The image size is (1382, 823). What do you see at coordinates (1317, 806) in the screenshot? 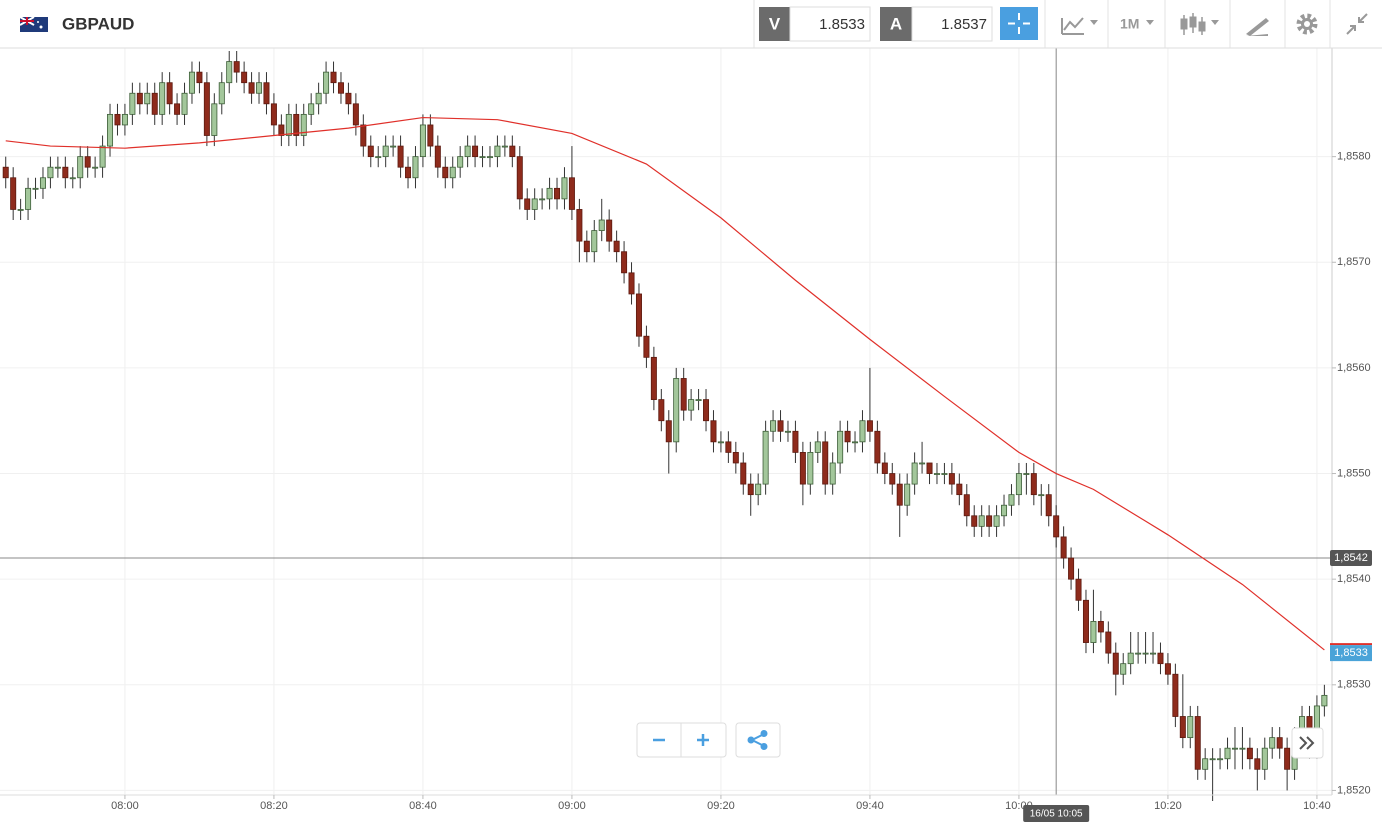
I see `x-tick-label: 10:40` at bounding box center [1317, 806].